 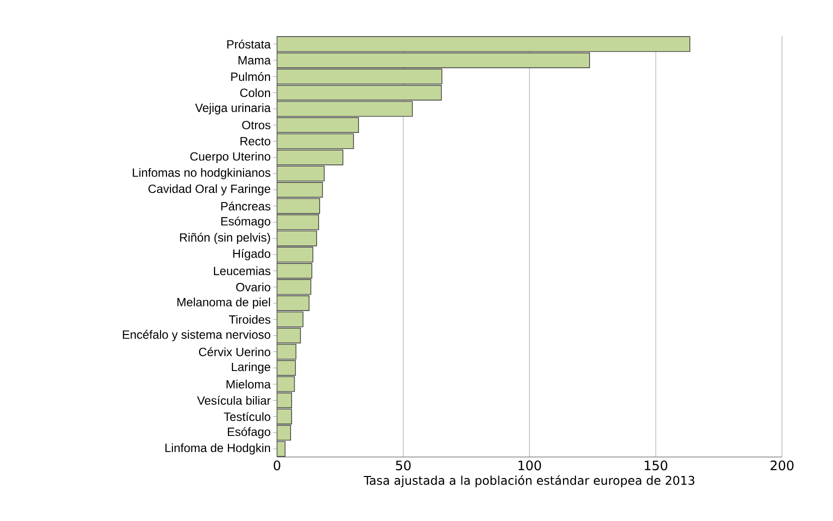 I want to click on x-axis-title: Tasa ajustada a la población estándar europea de 2013, so click(x=529, y=481).